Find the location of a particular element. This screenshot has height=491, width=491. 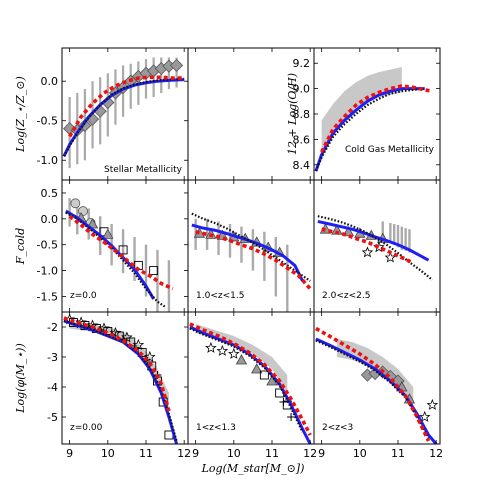

y-axis-label-metallicity: Log(Z_⋆/Z_⊙) is located at coordinates (20, 114).